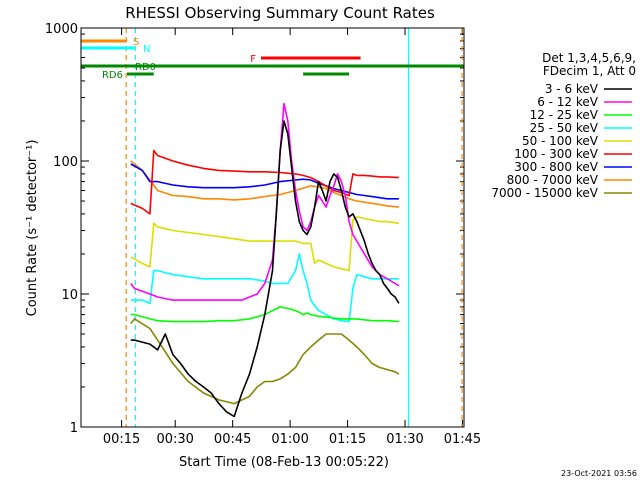  Describe the element at coordinates (146, 49) in the screenshot. I see `state-bar-label: N` at that location.